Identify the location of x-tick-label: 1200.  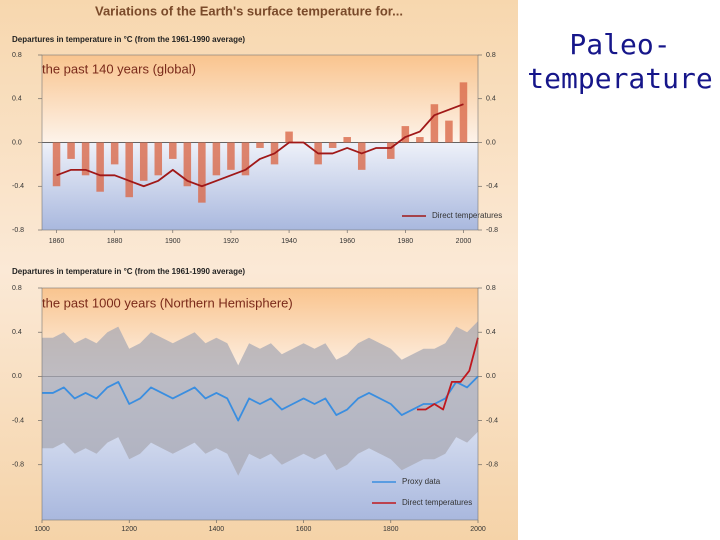
(129, 529).